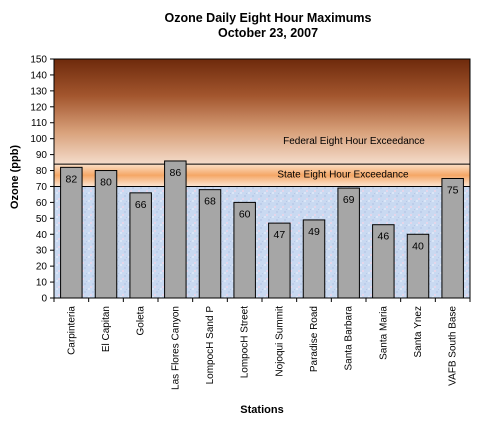 The width and height of the screenshot is (499, 434). Describe the element at coordinates (175, 173) in the screenshot. I see `value-label-3: 86` at that location.